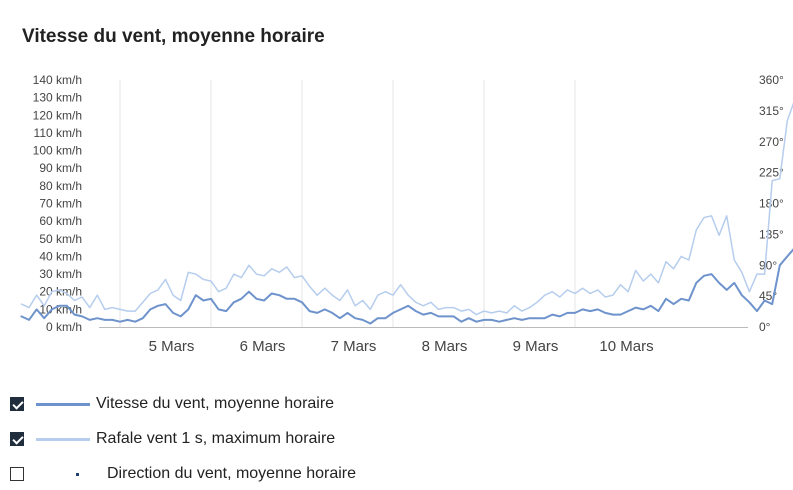  I want to click on x-tick-label: 8 Mars, so click(445, 346).